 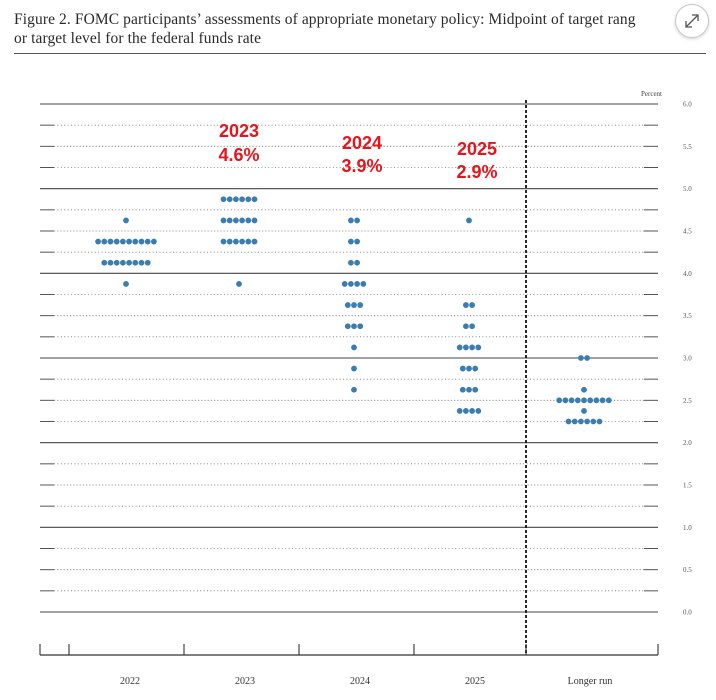 I want to click on median-annotation-value: 3.9%, so click(x=361, y=166).